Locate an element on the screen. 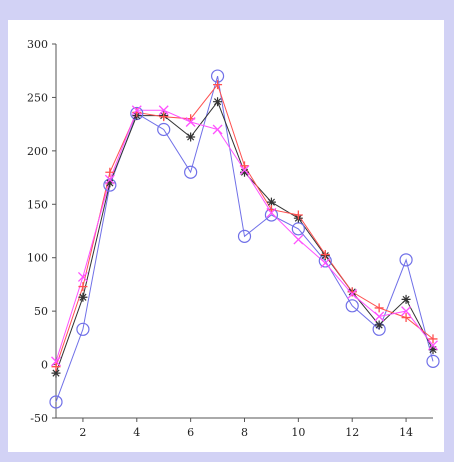 This screenshot has width=454, height=462. x-tick-label: 14 is located at coordinates (406, 432).